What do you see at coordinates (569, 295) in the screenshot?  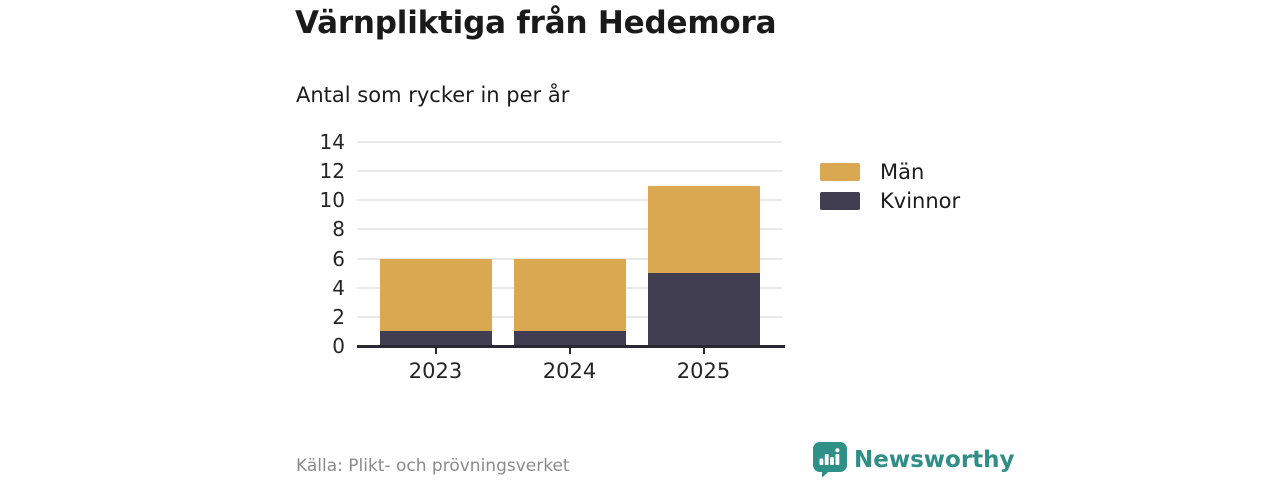 I see `bar-segment-män-2024` at bounding box center [569, 295].